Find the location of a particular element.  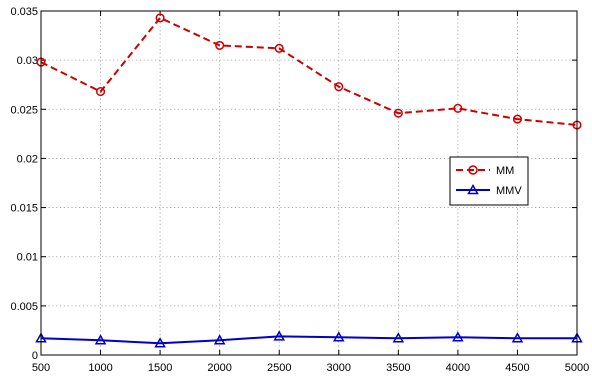

legend-marker-mmv is located at coordinates (473, 189).